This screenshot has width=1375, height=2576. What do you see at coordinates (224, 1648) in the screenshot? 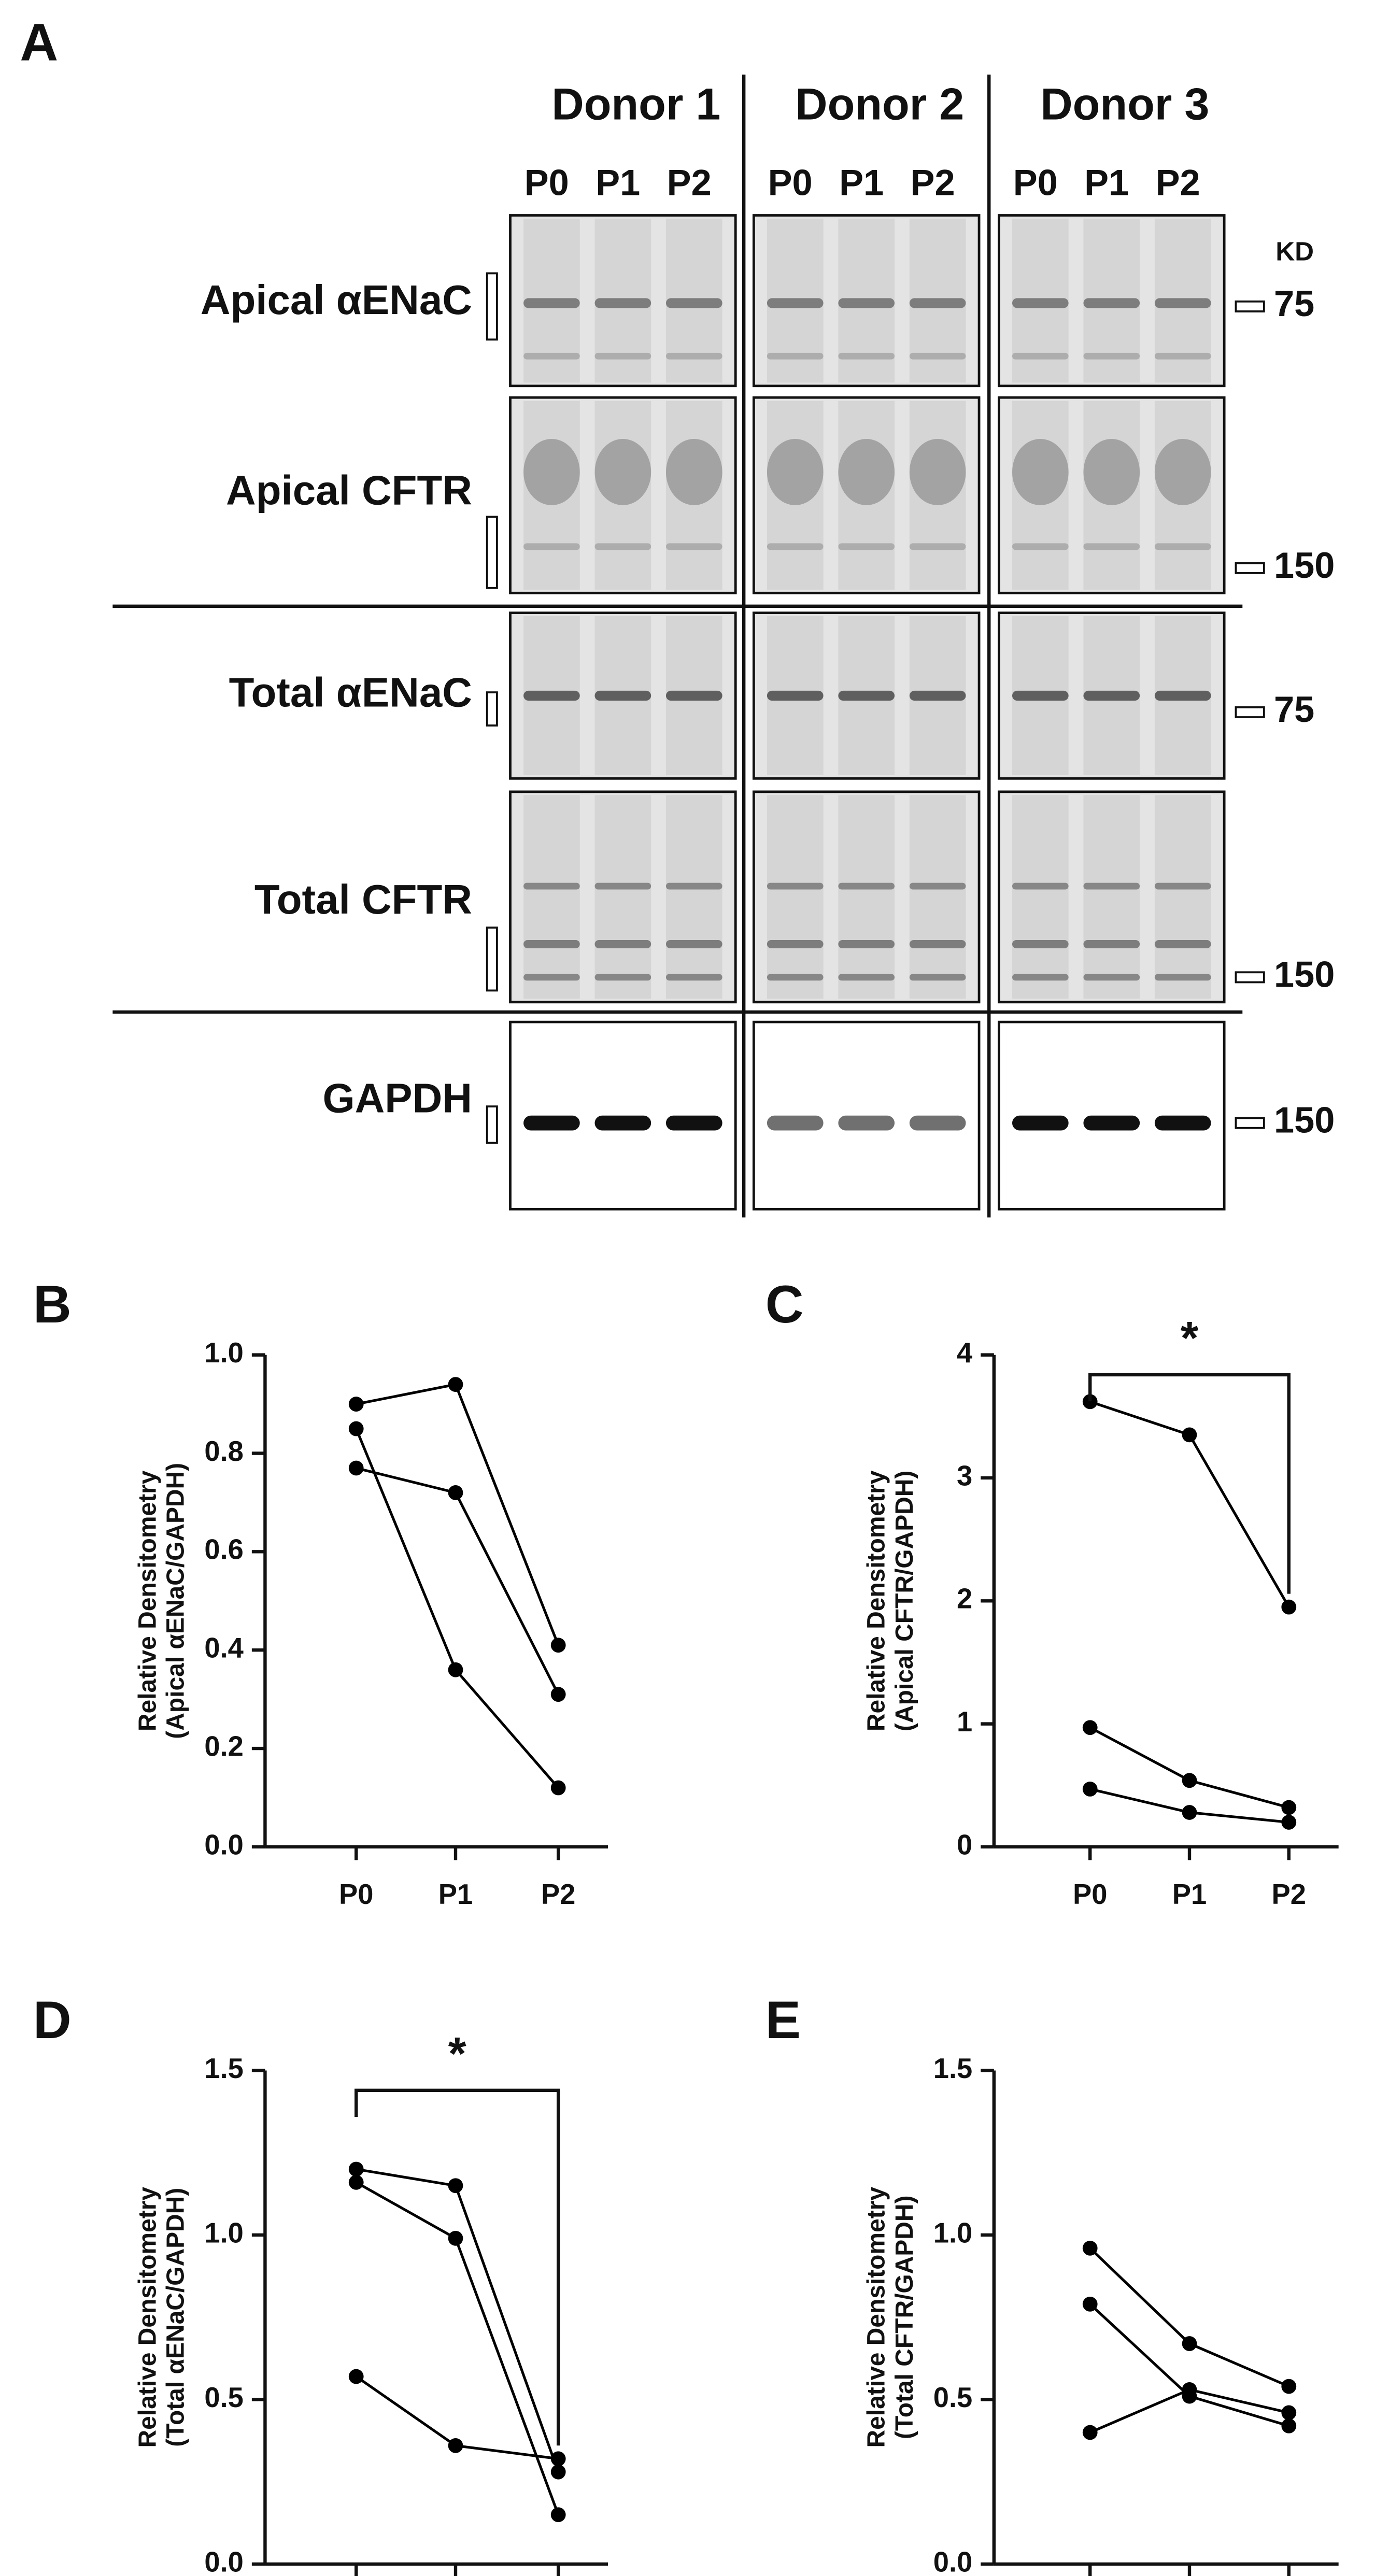
I see `y-tick-label: 0.4` at bounding box center [224, 1648].